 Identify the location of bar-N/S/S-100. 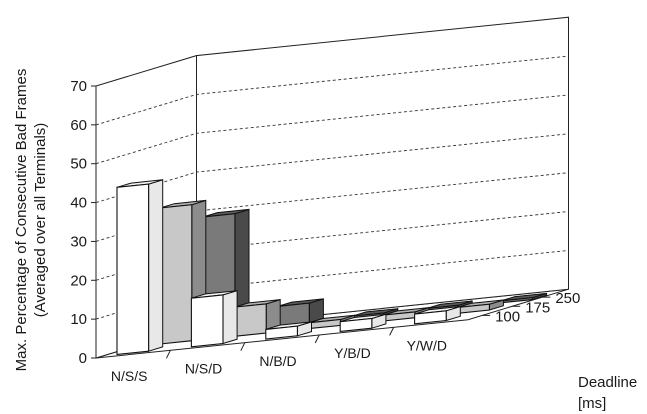
(140, 267).